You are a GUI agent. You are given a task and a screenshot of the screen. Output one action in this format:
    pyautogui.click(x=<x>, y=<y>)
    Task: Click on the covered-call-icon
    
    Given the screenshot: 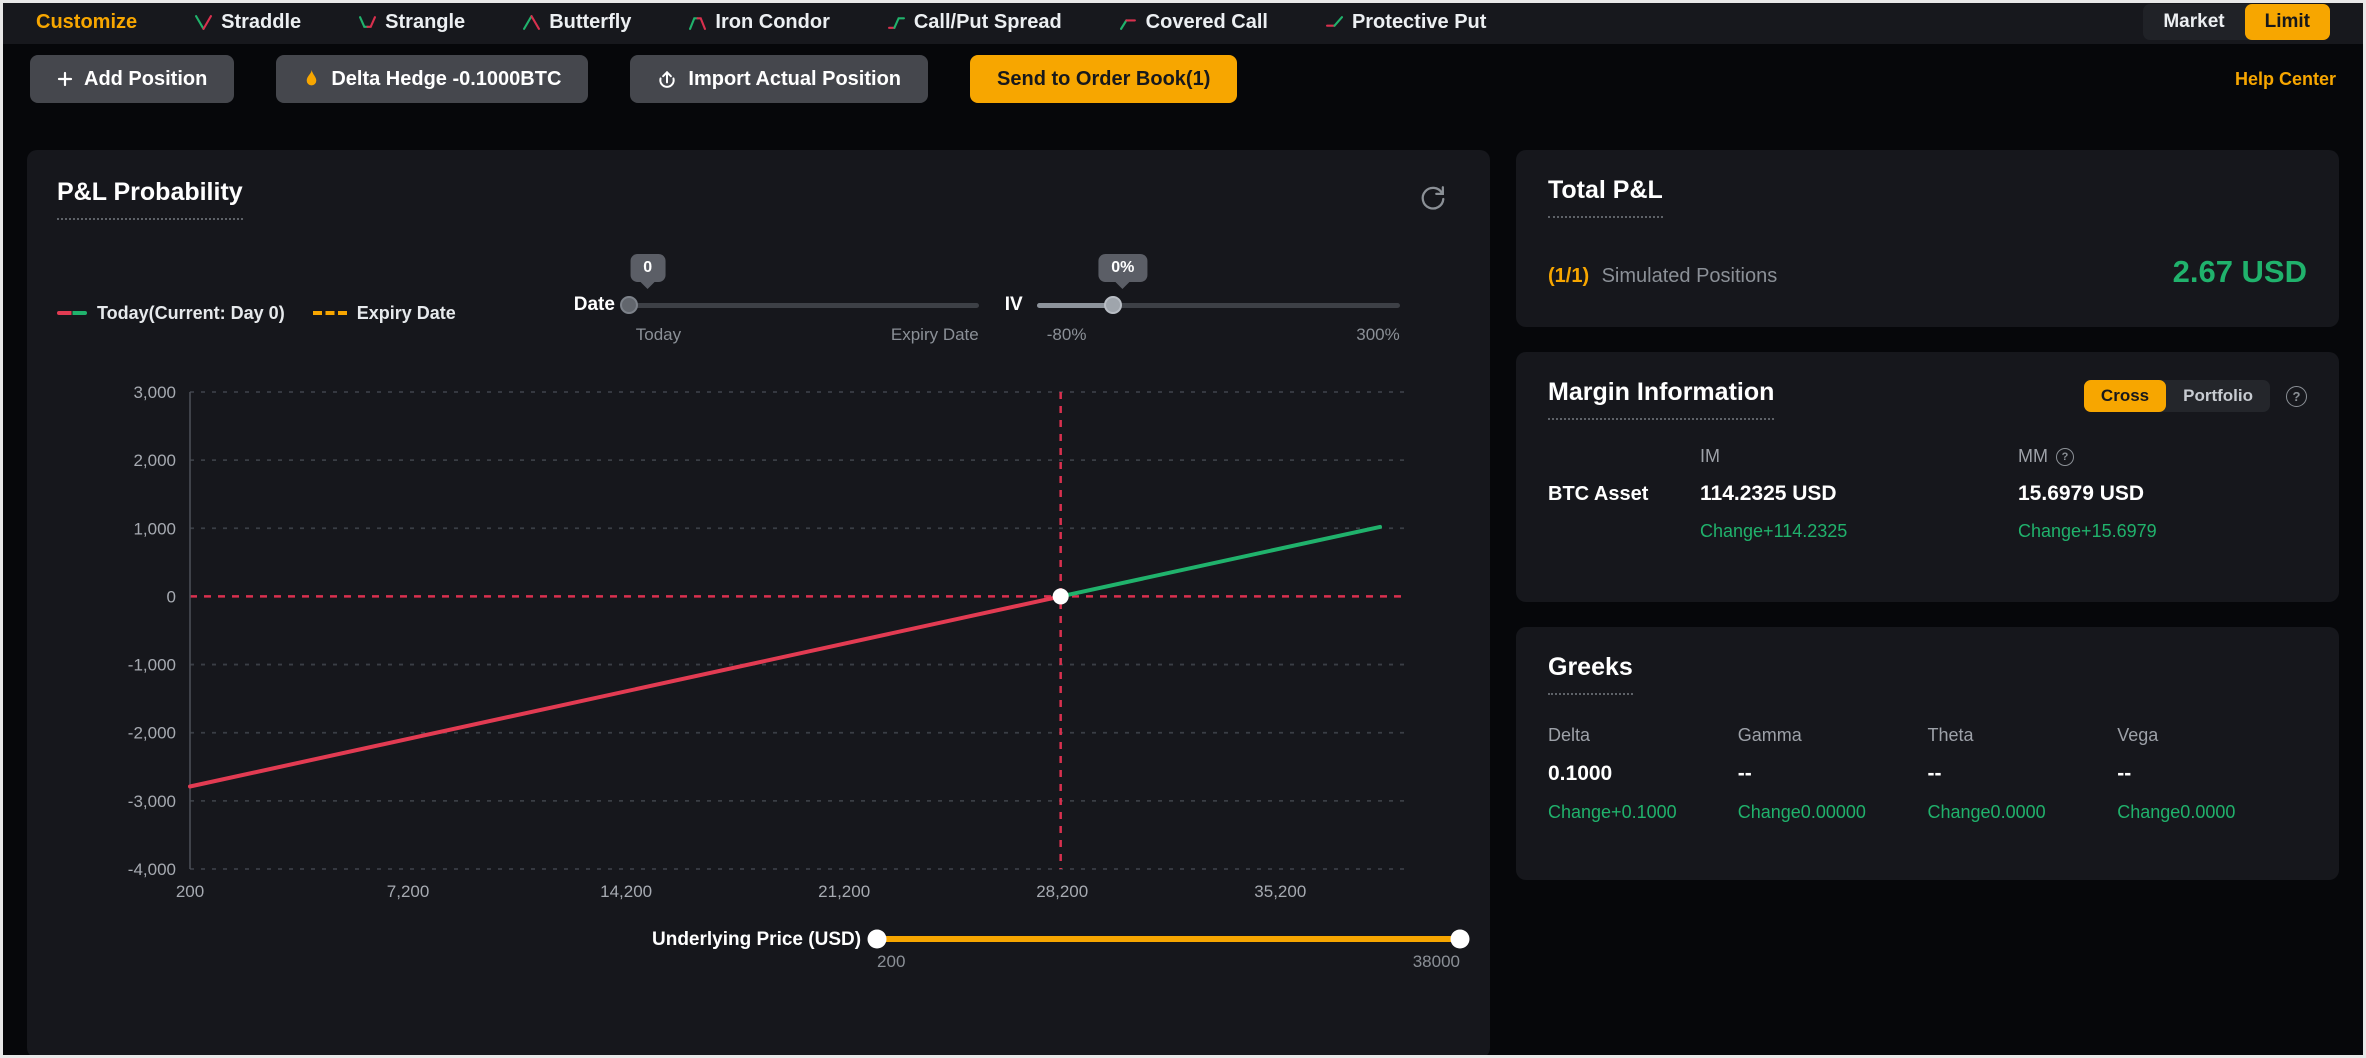 What is the action you would take?
    pyautogui.click(x=1127, y=24)
    